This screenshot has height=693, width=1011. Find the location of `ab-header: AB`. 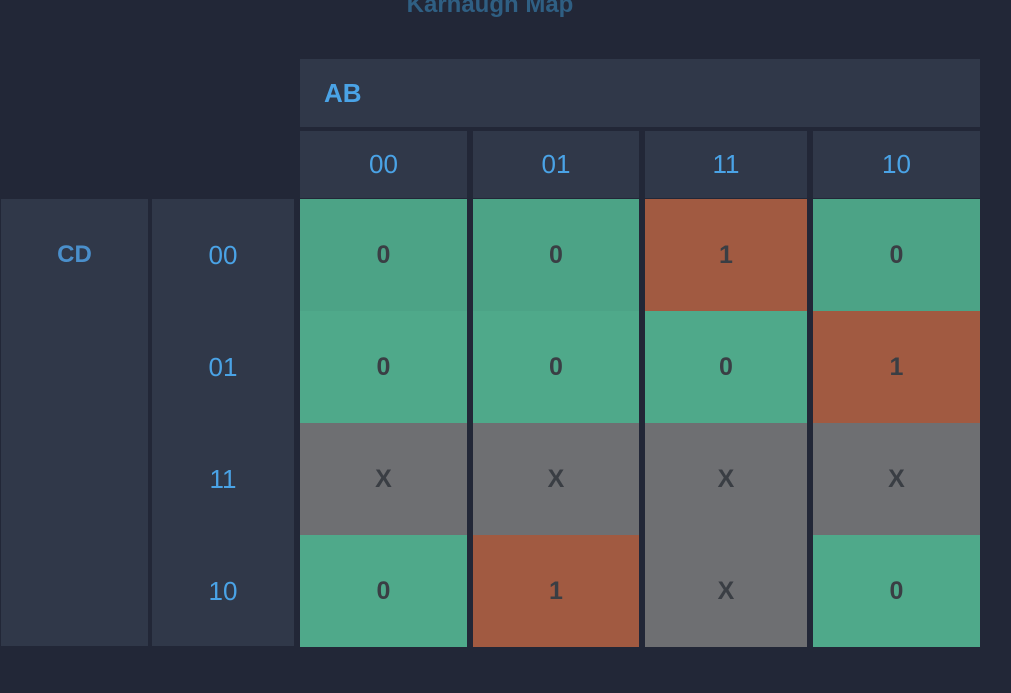

ab-header: AB is located at coordinates (640, 93).